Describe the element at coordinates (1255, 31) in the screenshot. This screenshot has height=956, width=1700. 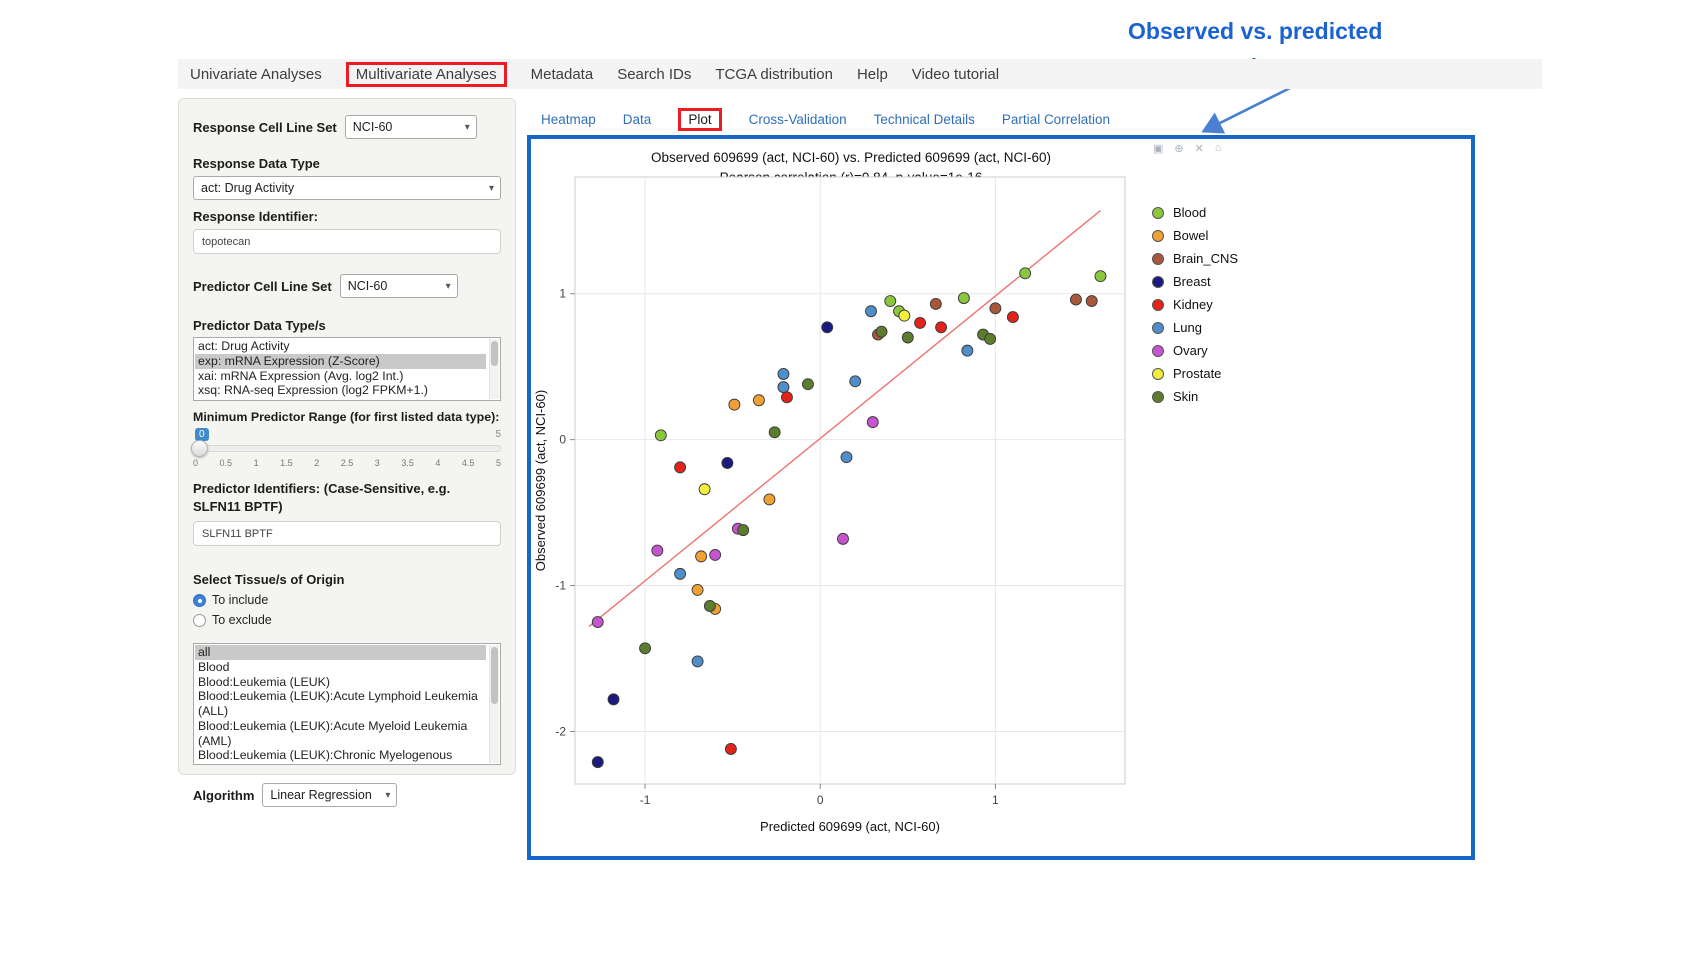
I see `annotation-line1: Observed vs. predicted` at that location.